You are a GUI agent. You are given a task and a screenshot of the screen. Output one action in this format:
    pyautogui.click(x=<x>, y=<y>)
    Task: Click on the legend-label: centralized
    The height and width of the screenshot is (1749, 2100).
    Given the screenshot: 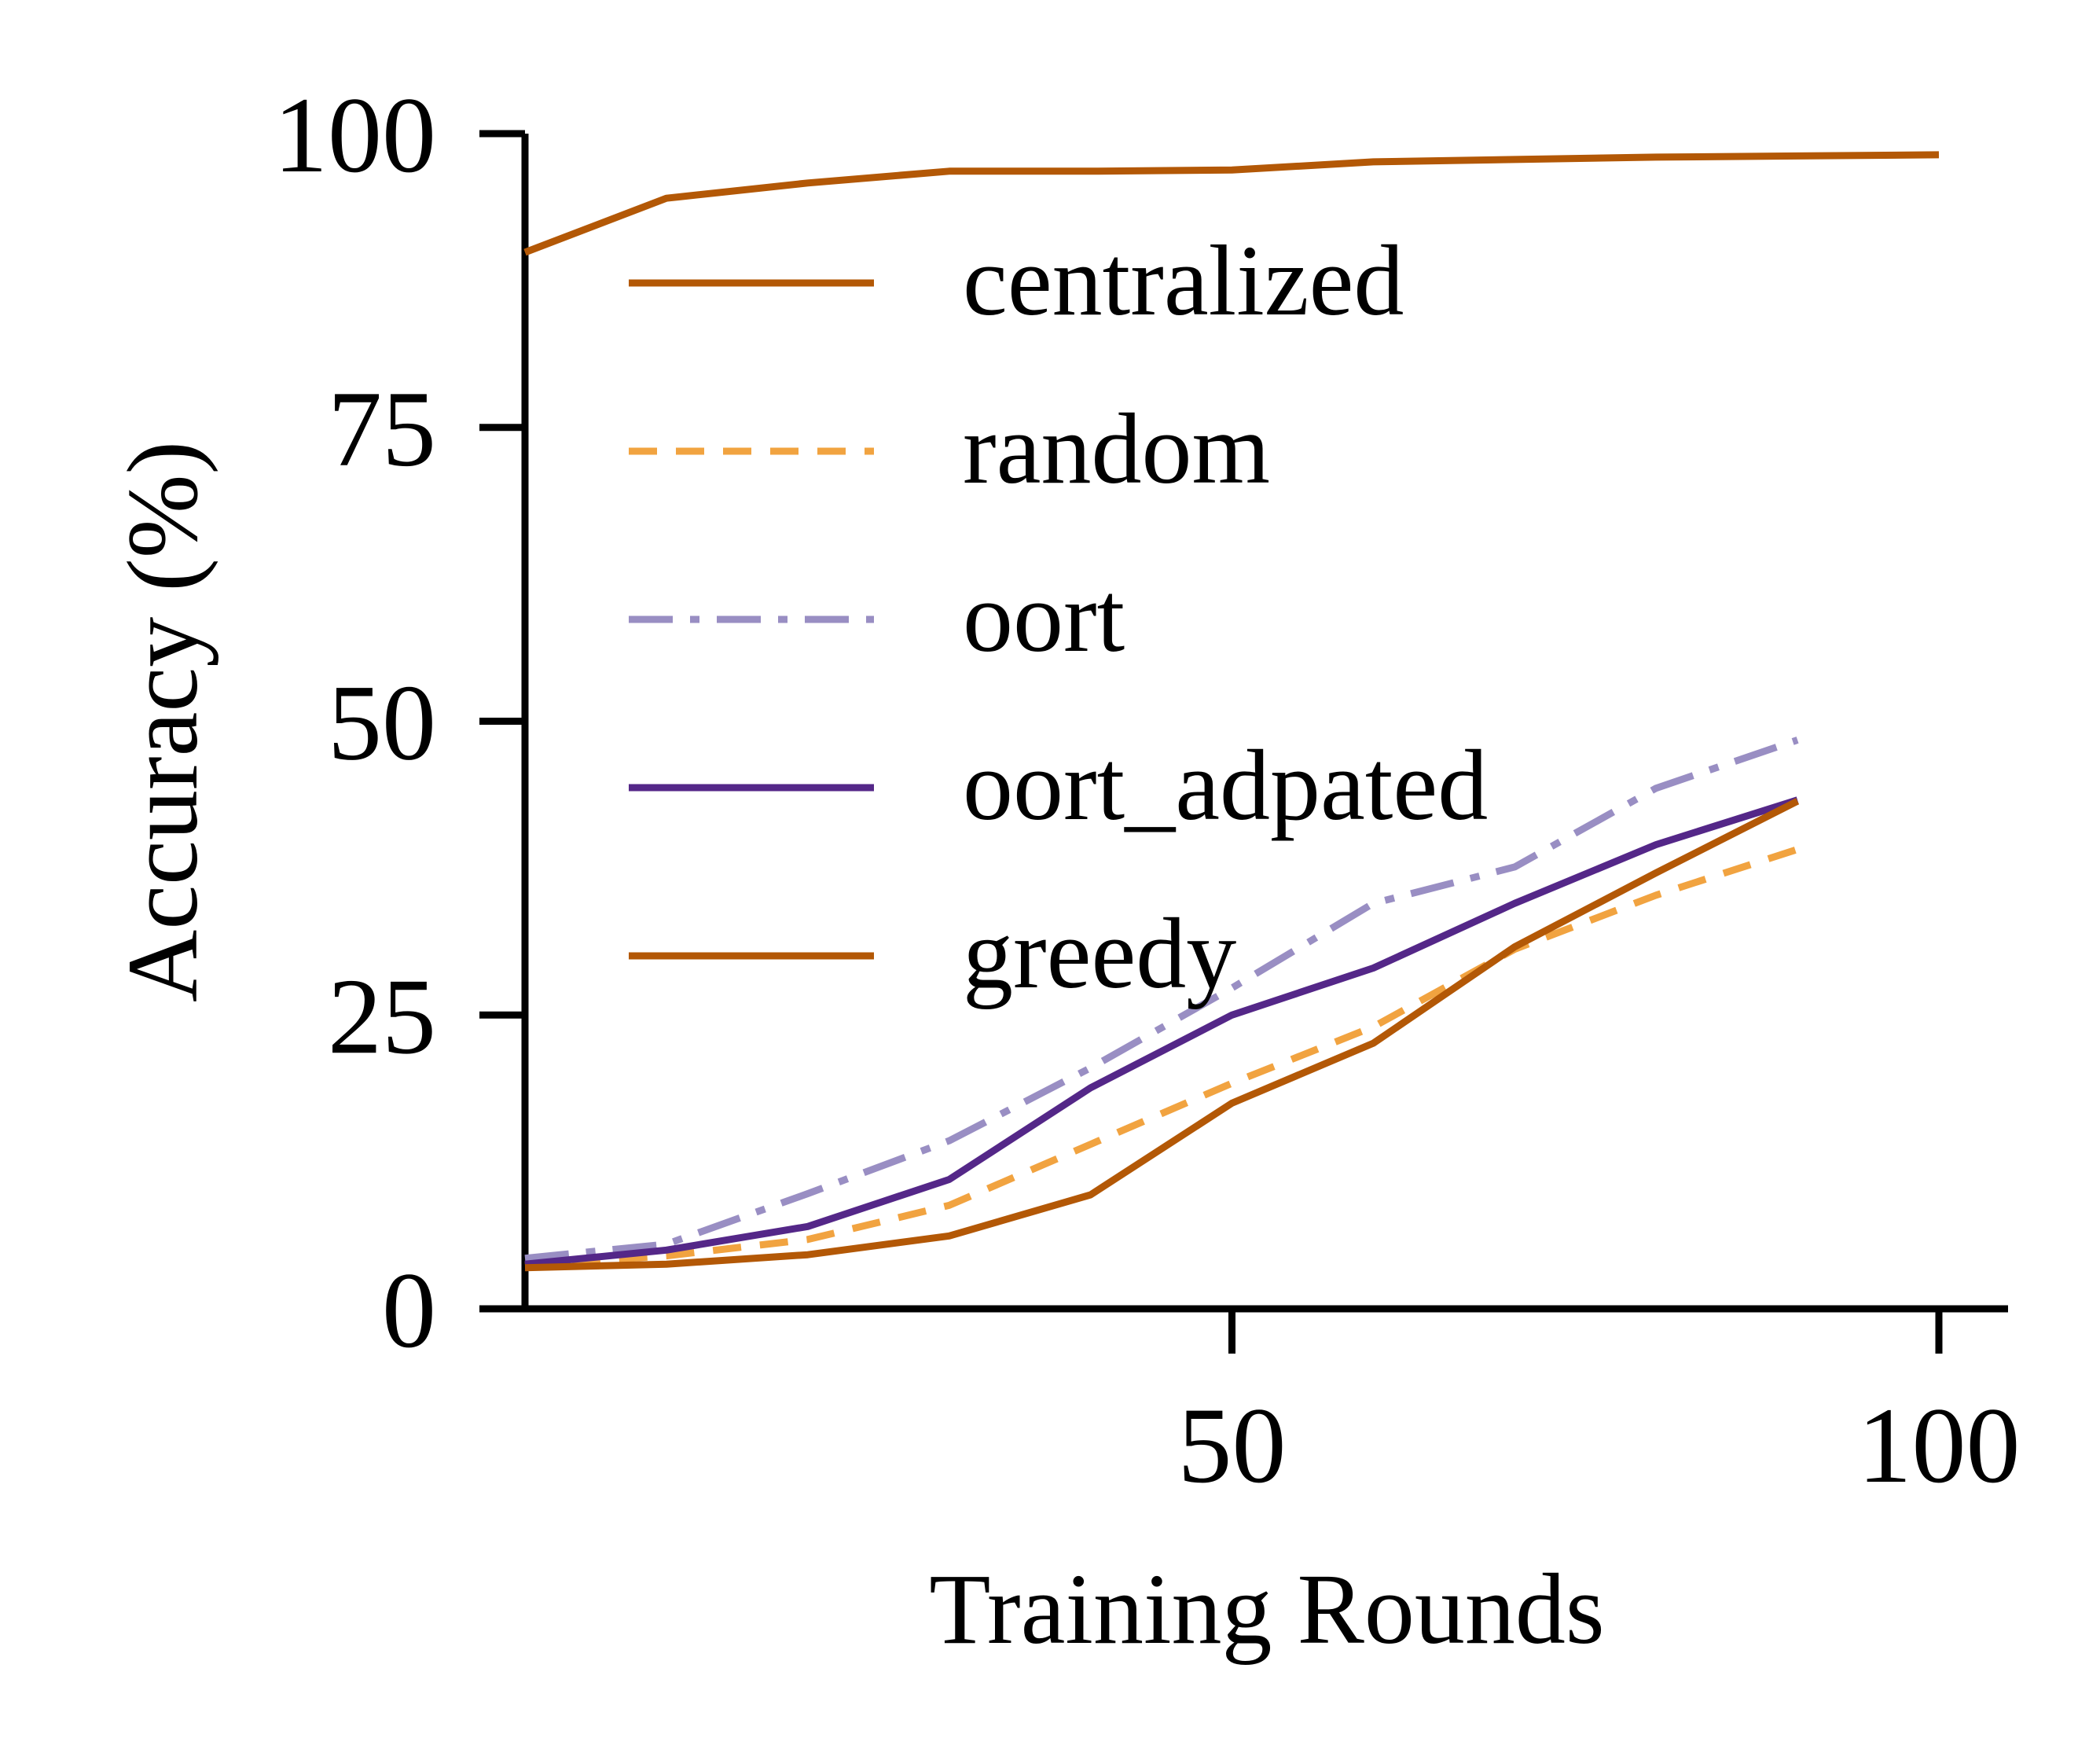 What is the action you would take?
    pyautogui.click(x=1183, y=280)
    